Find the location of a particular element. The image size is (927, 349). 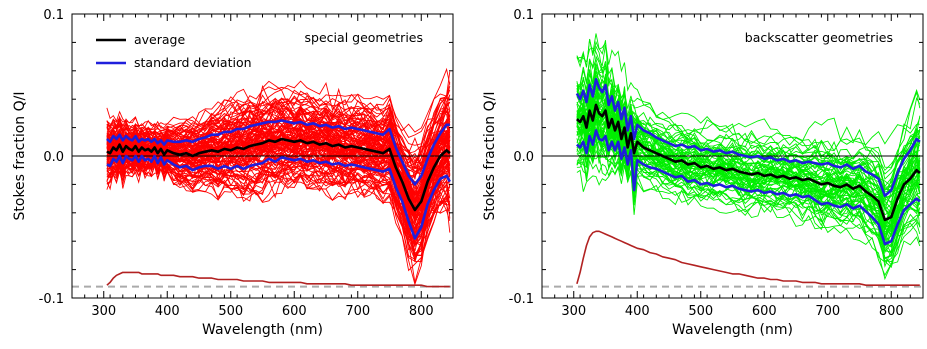

panel-annotation: special geometries is located at coordinates (364, 37).